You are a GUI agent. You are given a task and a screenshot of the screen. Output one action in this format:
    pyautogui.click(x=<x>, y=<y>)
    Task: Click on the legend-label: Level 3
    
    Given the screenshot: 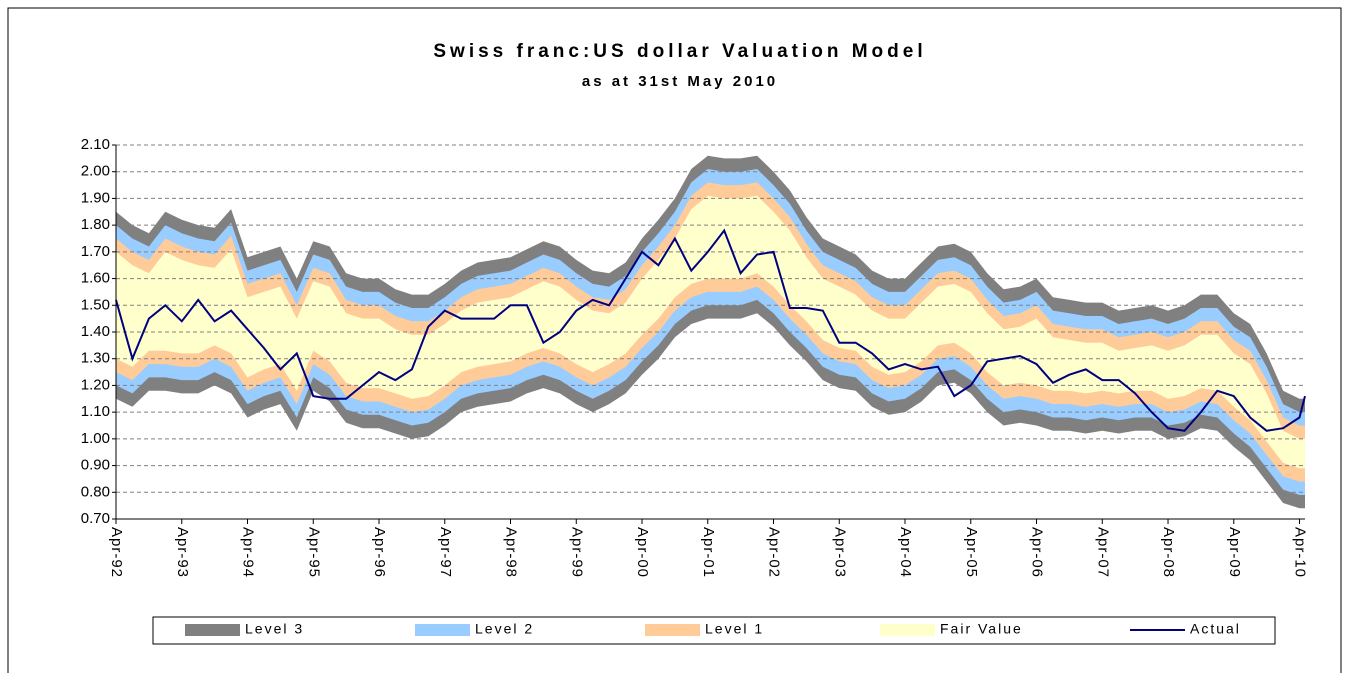 What is the action you would take?
    pyautogui.click(x=274, y=629)
    